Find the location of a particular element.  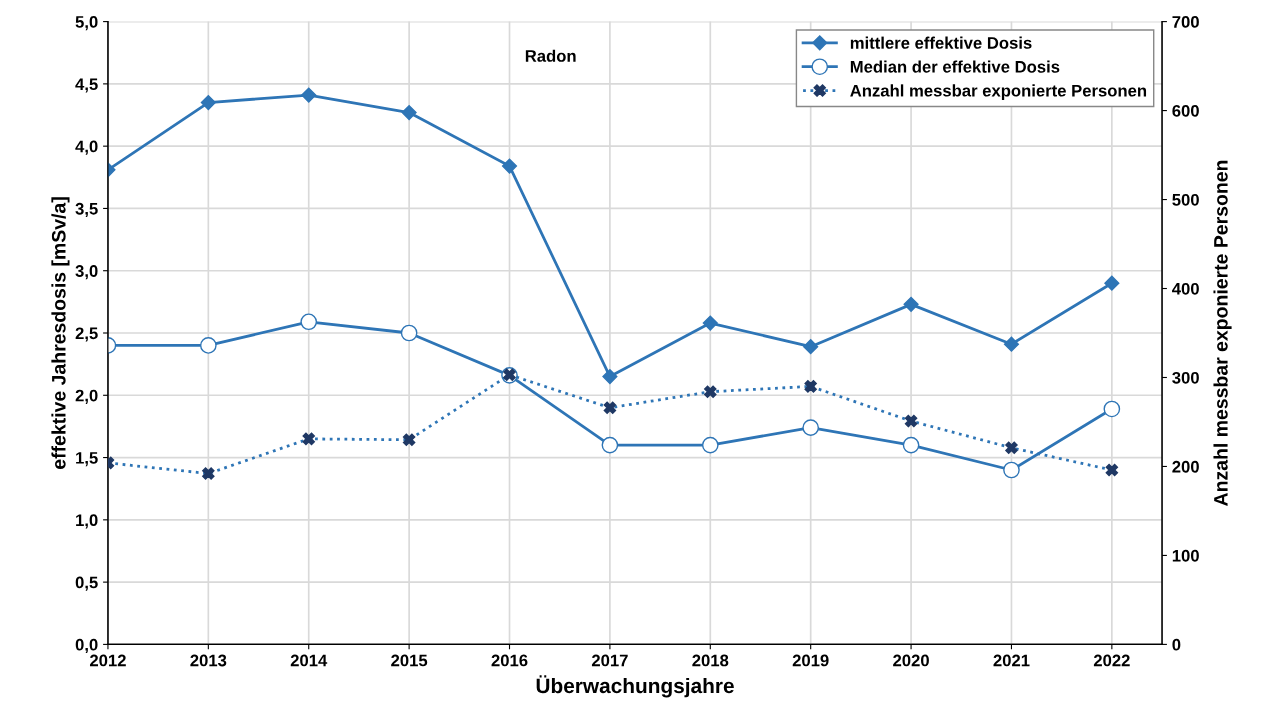

y2-tick-label: 100 is located at coordinates (1185, 555).